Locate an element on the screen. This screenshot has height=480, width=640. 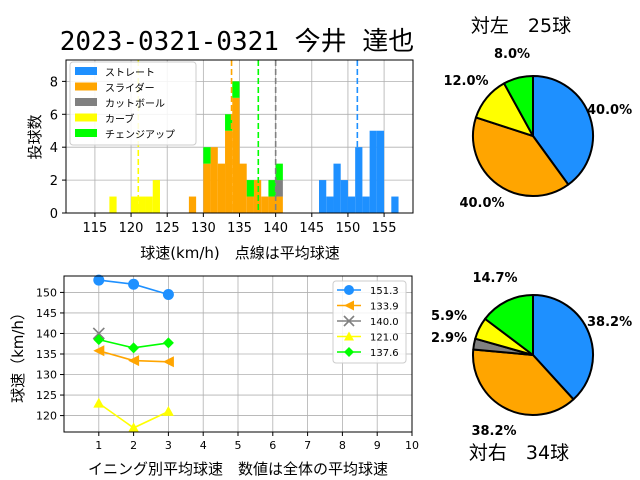
hist-bar-cutball is located at coordinates (279, 188).